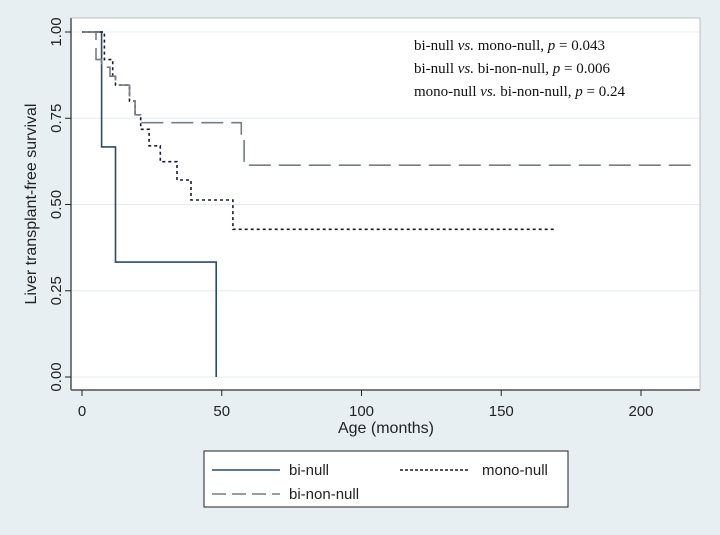 The width and height of the screenshot is (720, 535). Describe the element at coordinates (56, 118) in the screenshot. I see `y-tick-label: 0.75` at that location.